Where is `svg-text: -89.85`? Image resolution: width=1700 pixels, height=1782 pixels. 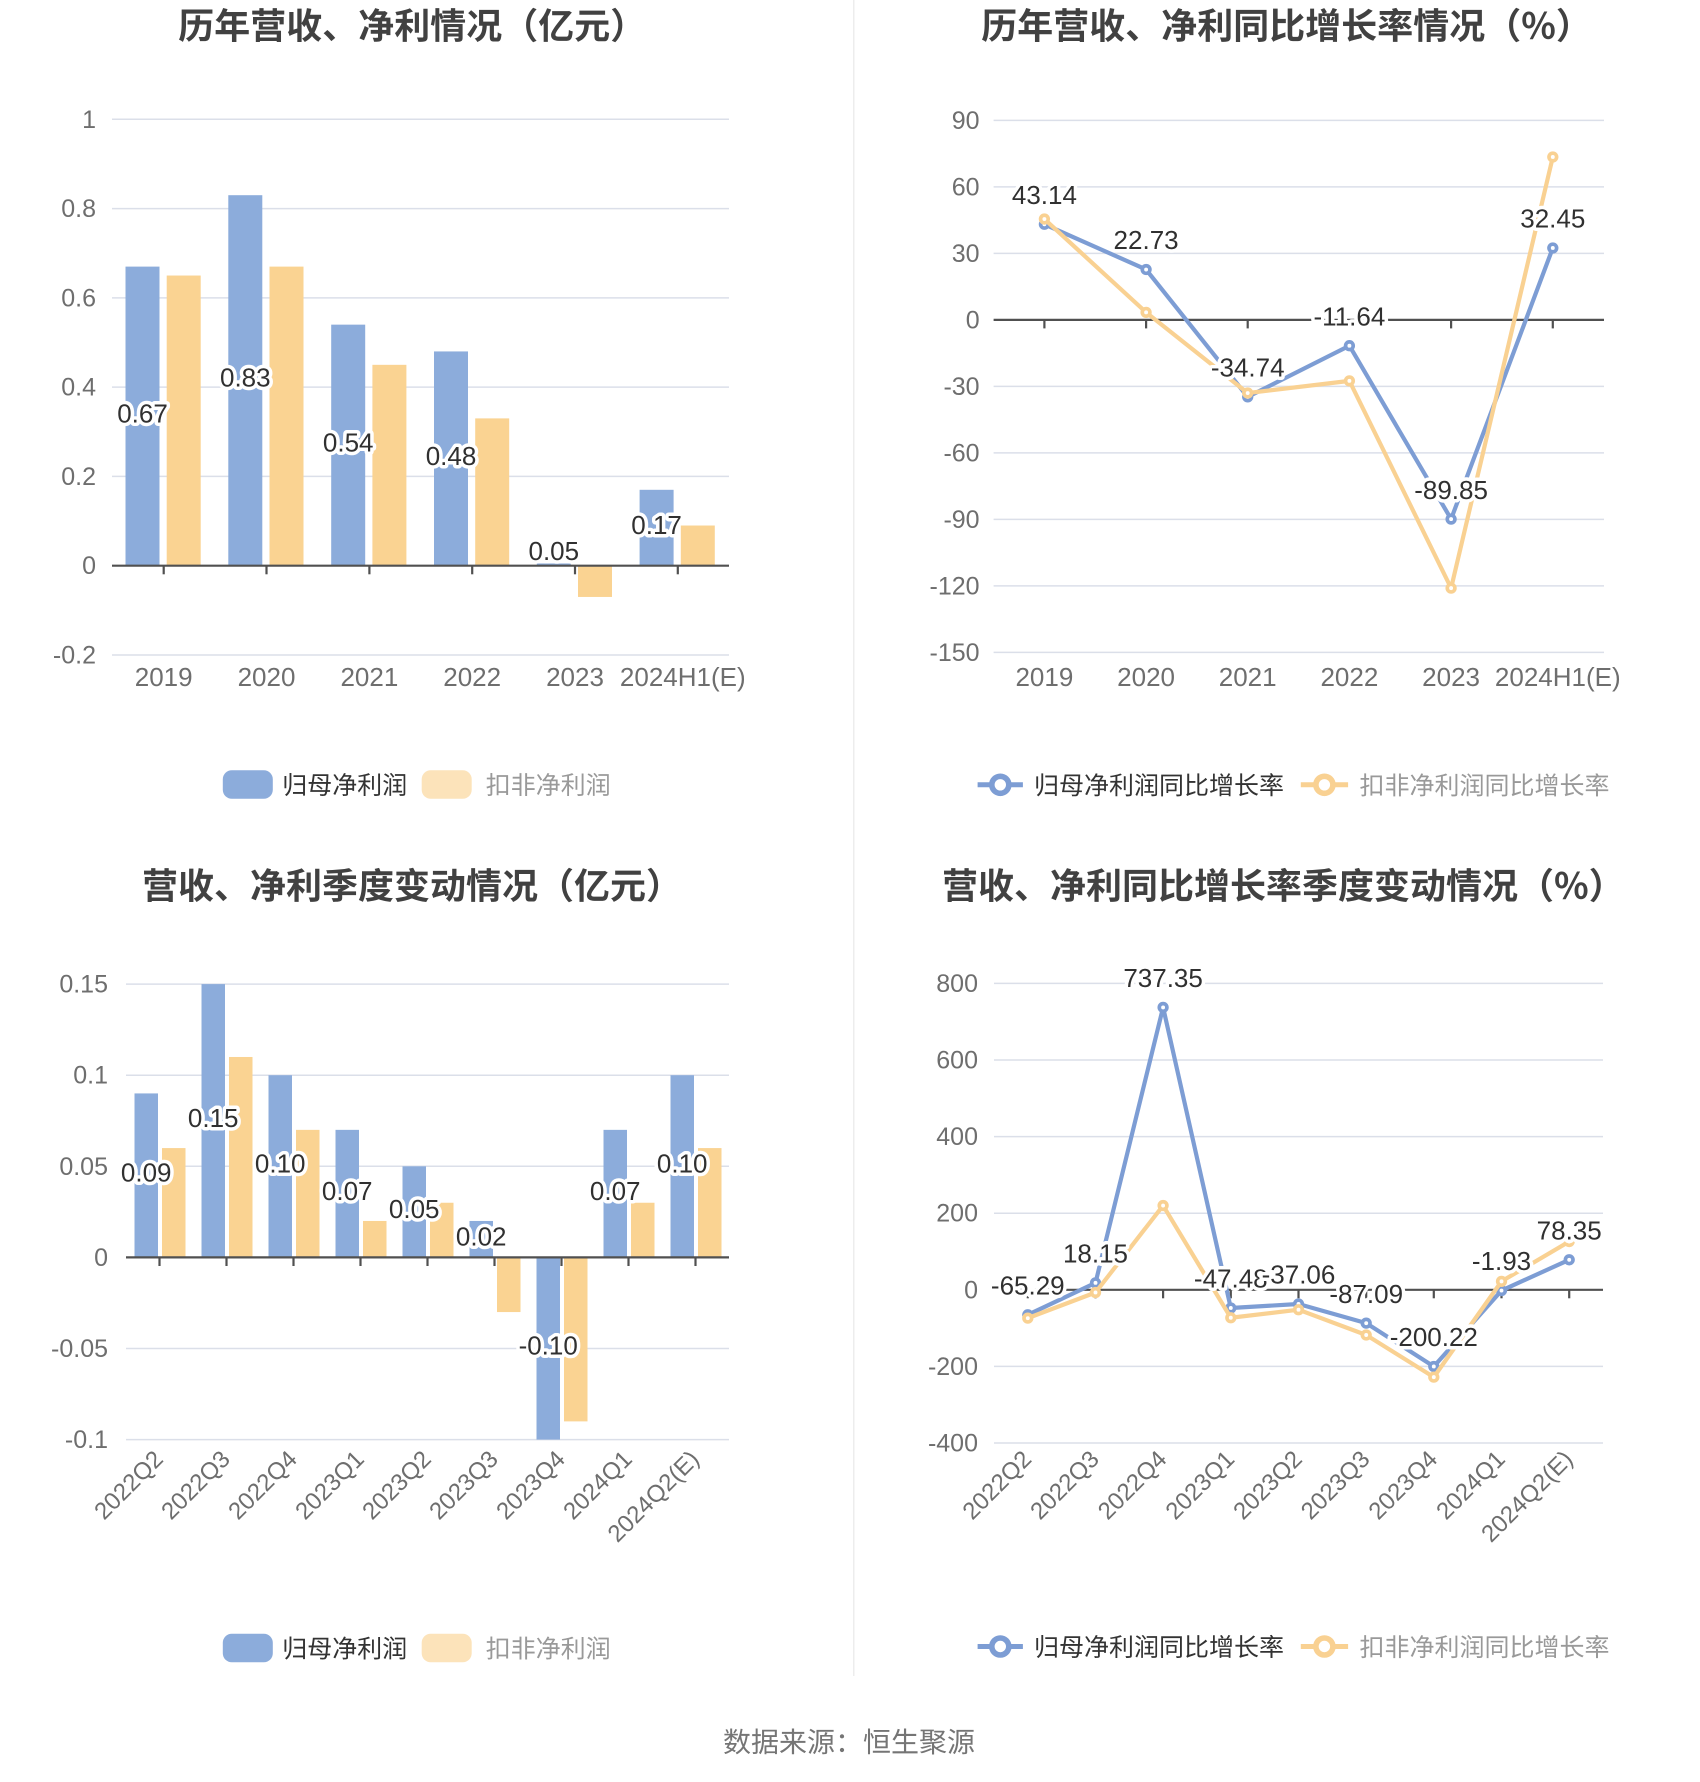
svg-text: -89.85 is located at coordinates (1451, 490).